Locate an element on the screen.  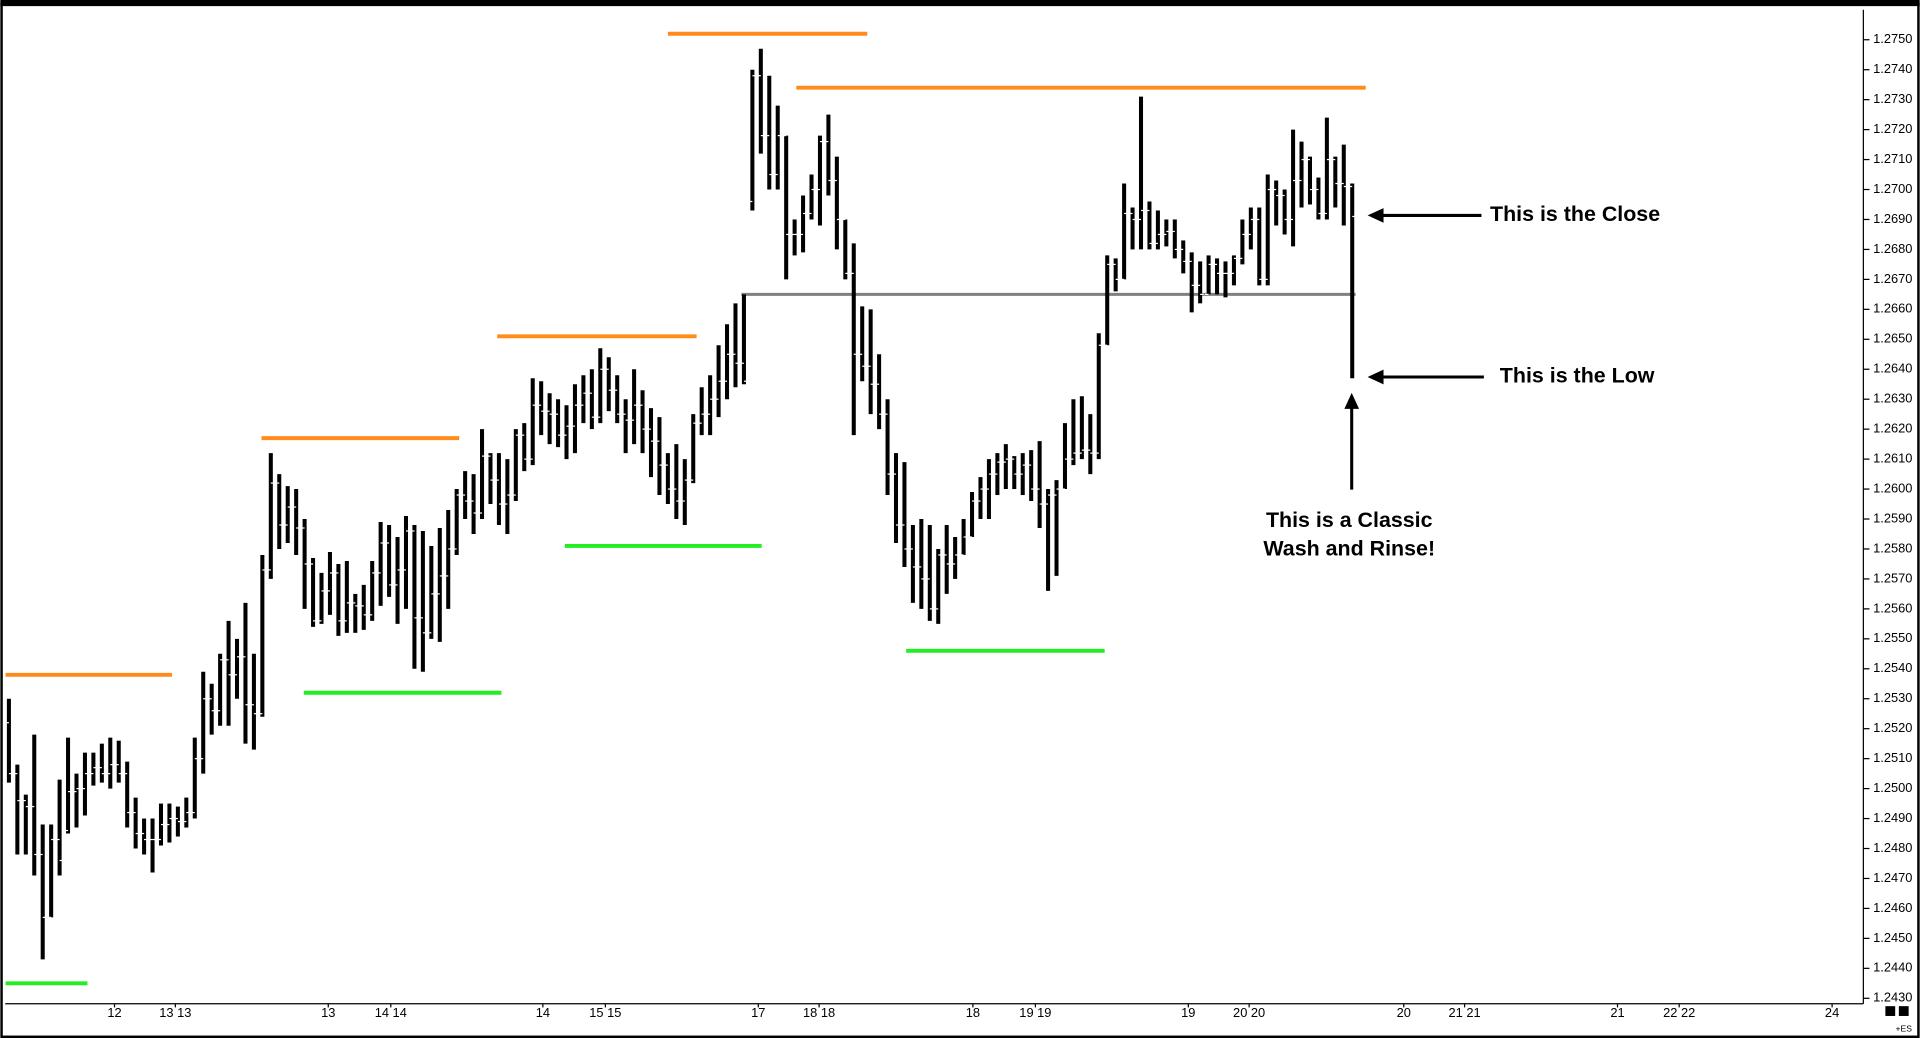
y-tick-label: 1.2580 is located at coordinates (1892, 547).